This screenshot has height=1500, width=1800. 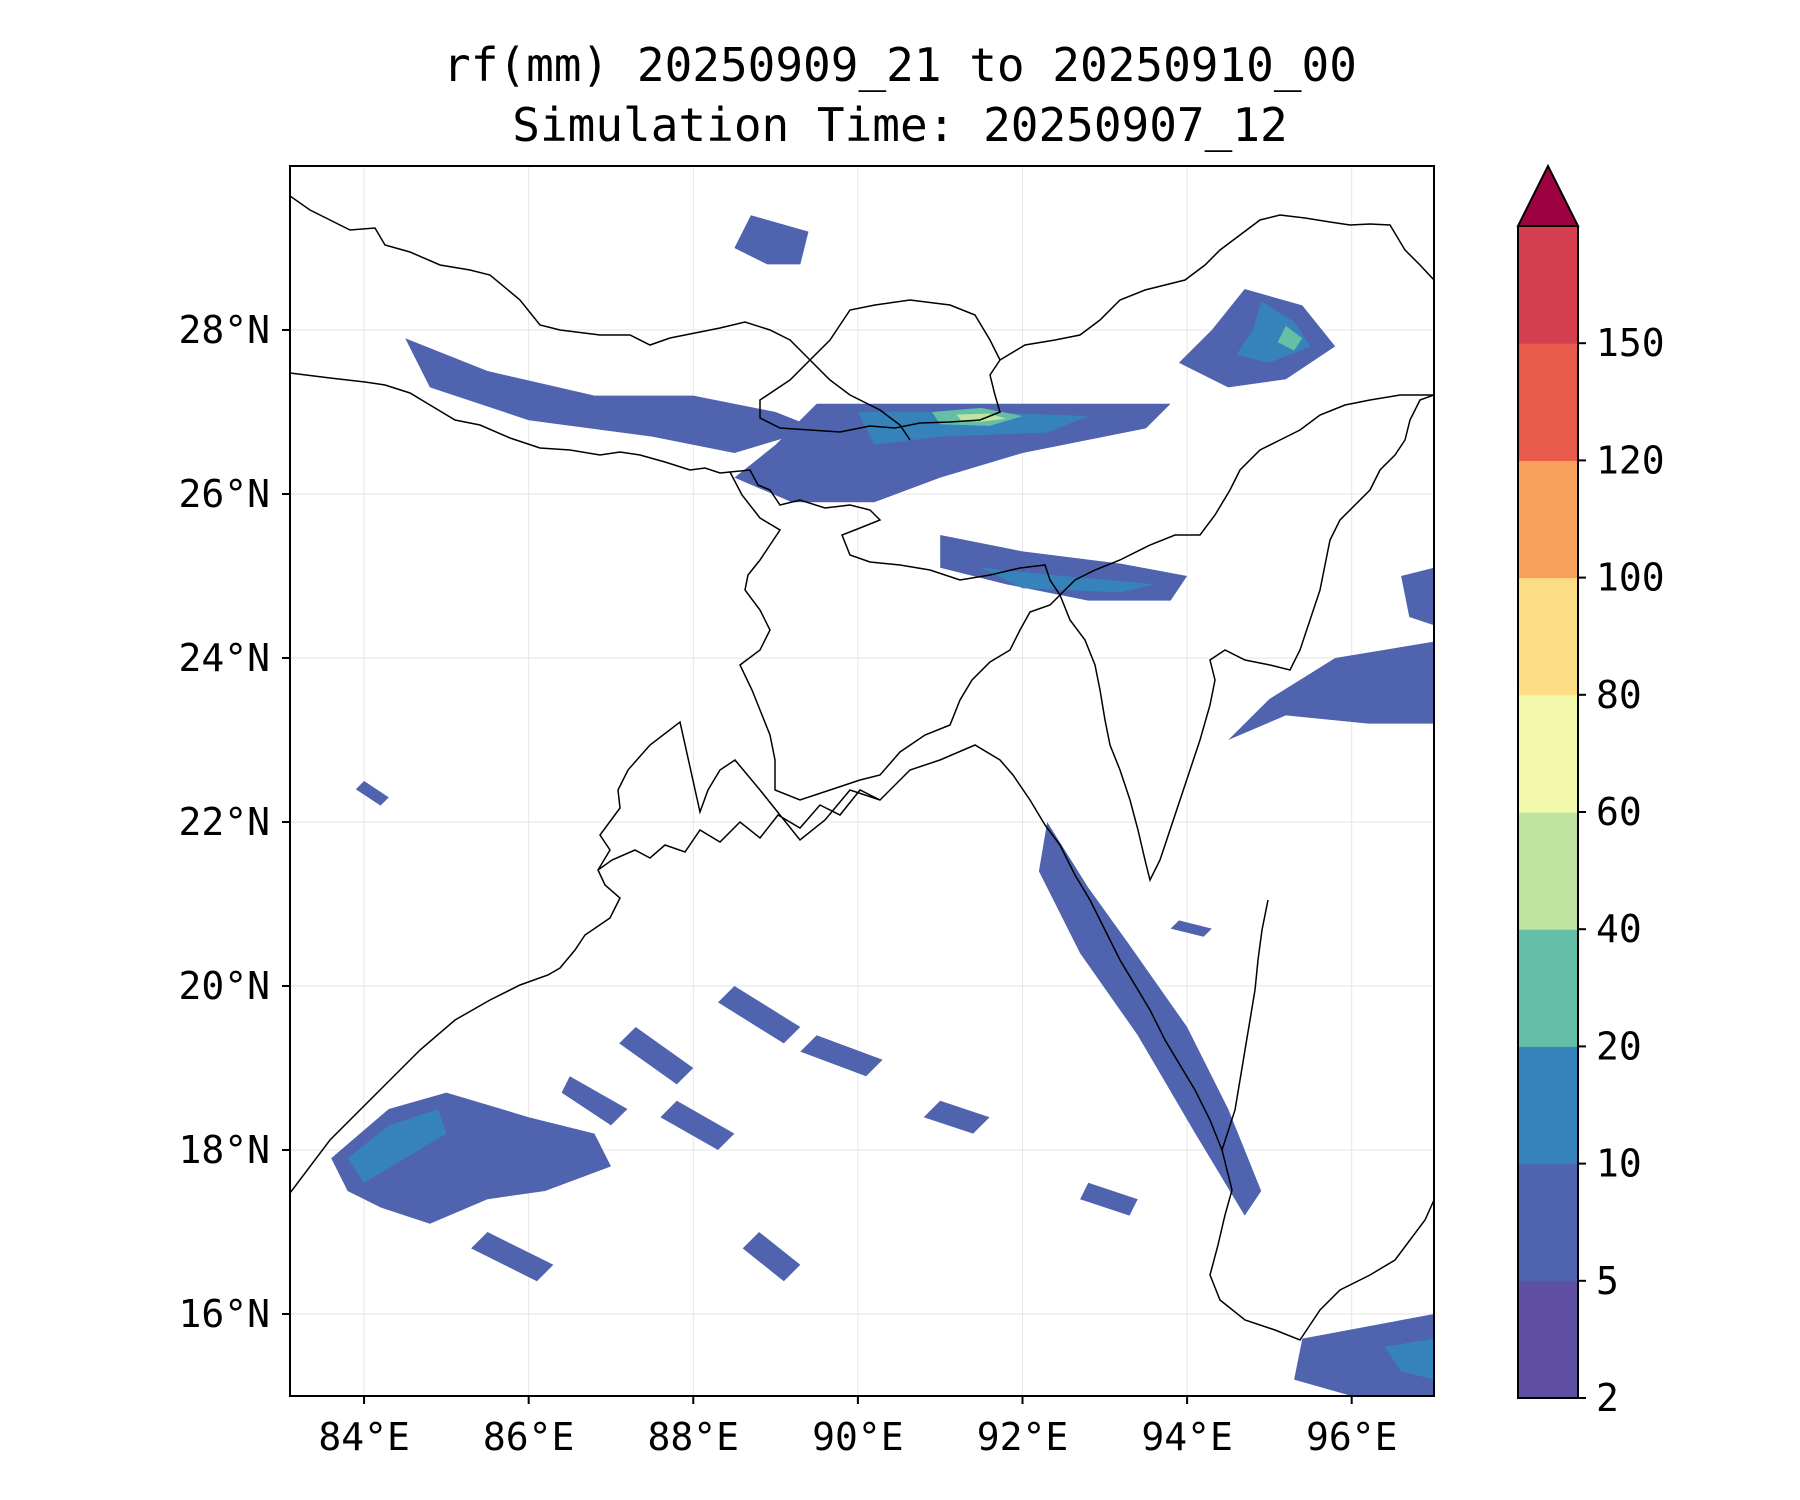 What do you see at coordinates (1216, 287) in the screenshot?
I see `border-china-northeast` at bounding box center [1216, 287].